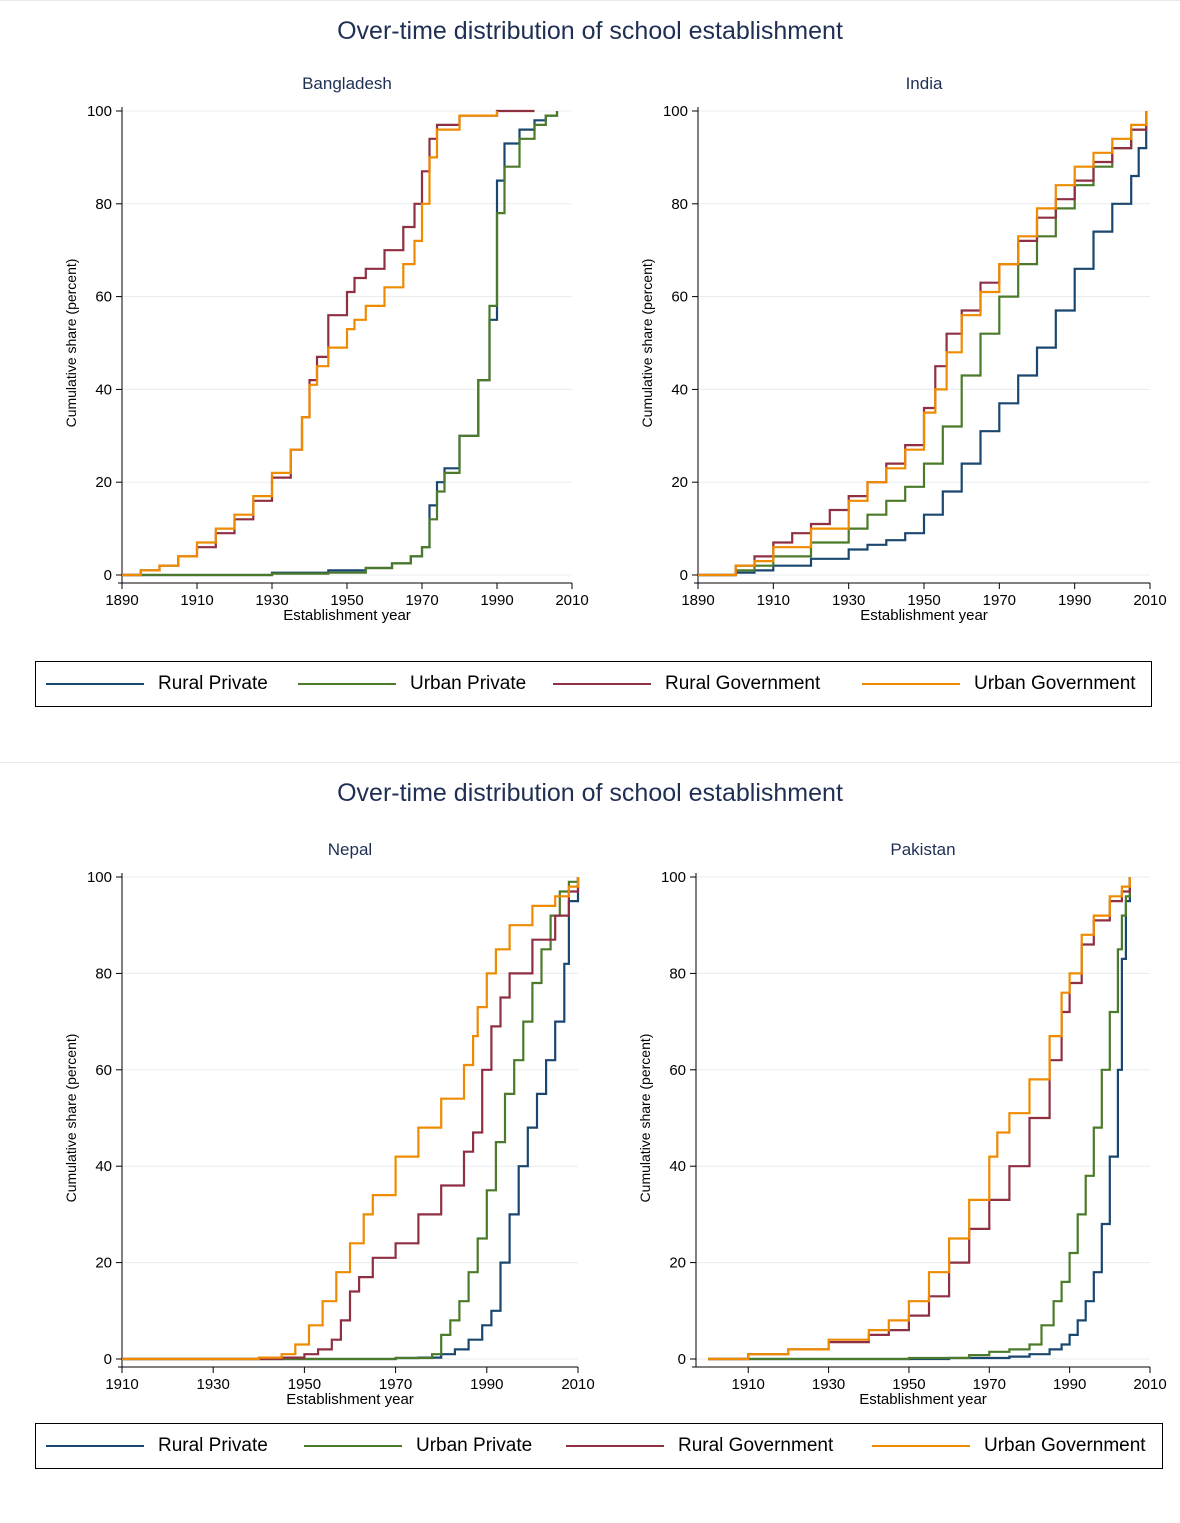 This screenshot has height=1523, width=1180. Describe the element at coordinates (922, 849) in the screenshot. I see `panel-title: Pakistan` at that location.